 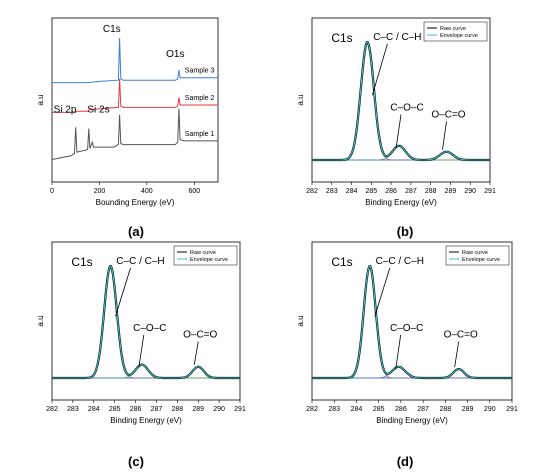 What do you see at coordinates (52, 191) in the screenshot?
I see `x-tick-label: 0` at bounding box center [52, 191].